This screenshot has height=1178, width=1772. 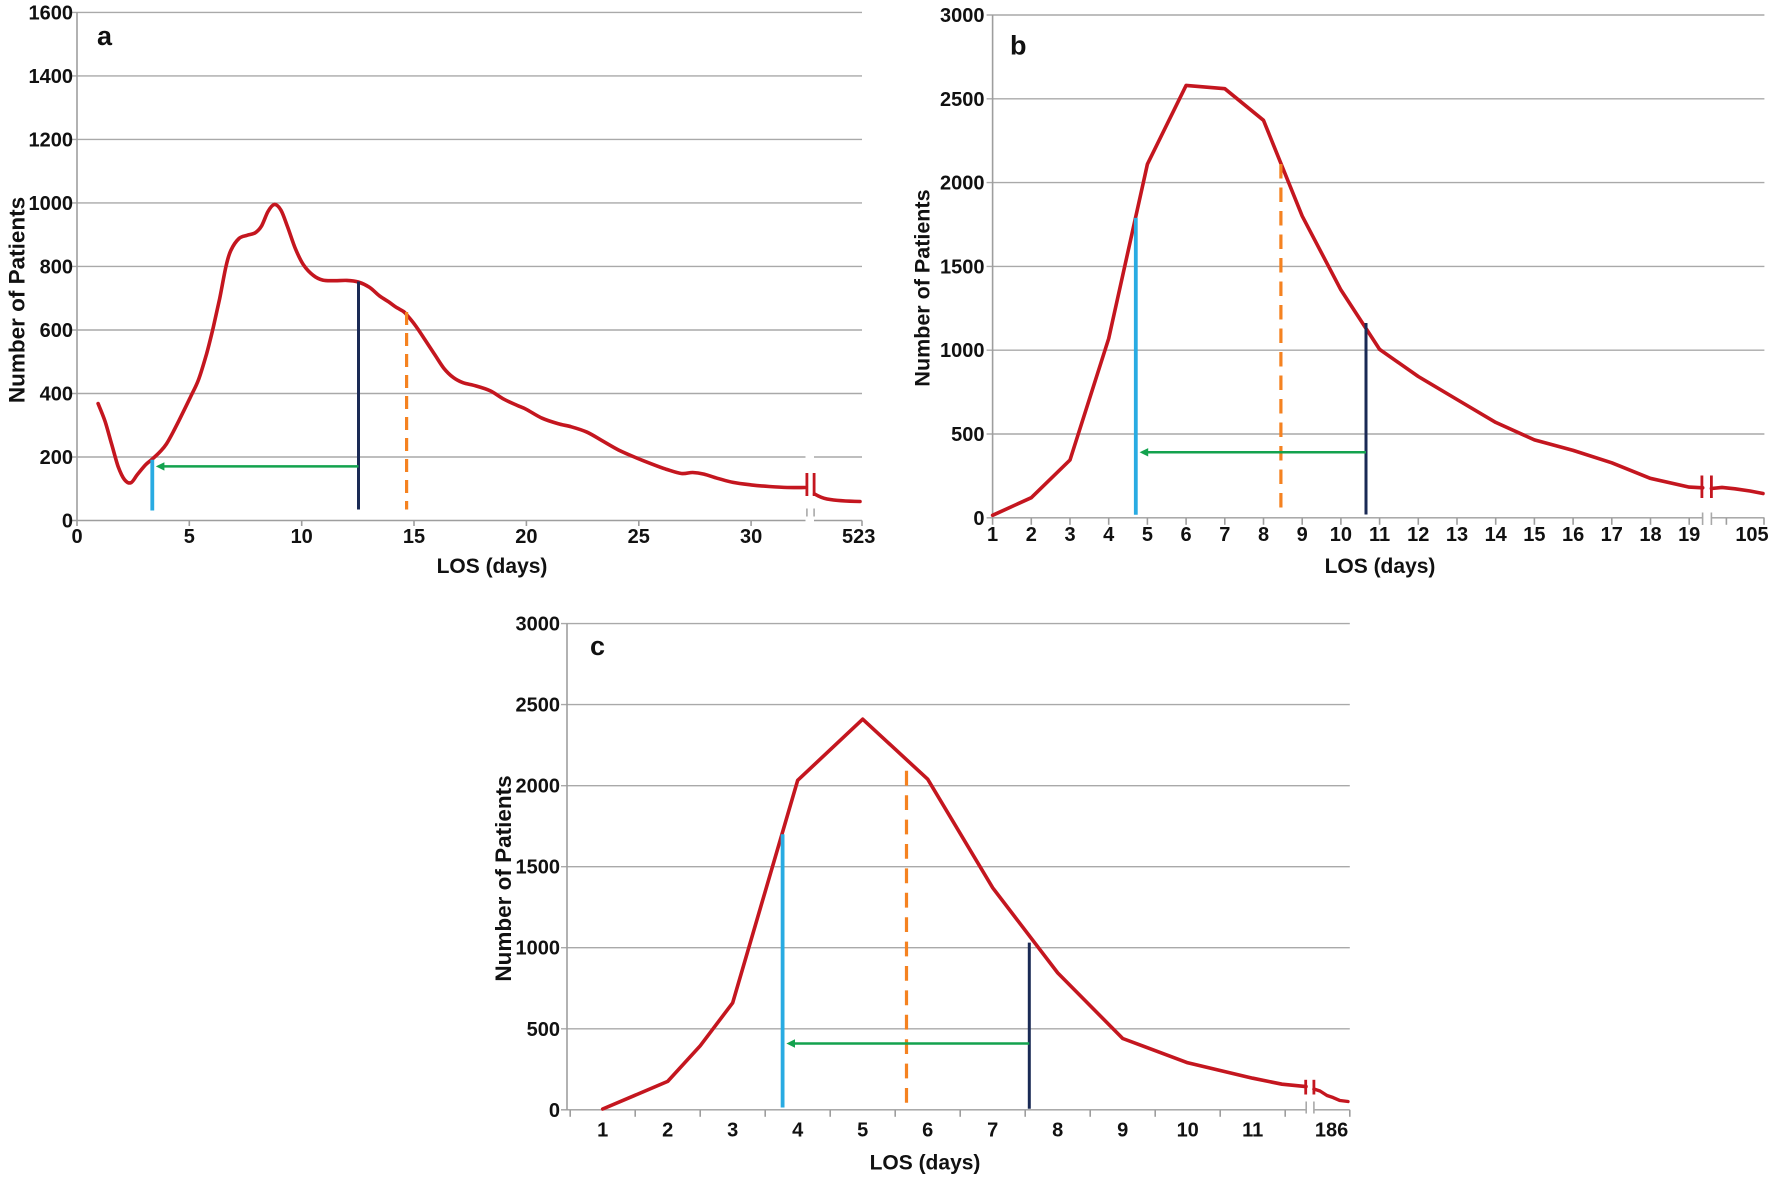 What do you see at coordinates (56, 395) in the screenshot?
I see `svg-text: 400` at bounding box center [56, 395].